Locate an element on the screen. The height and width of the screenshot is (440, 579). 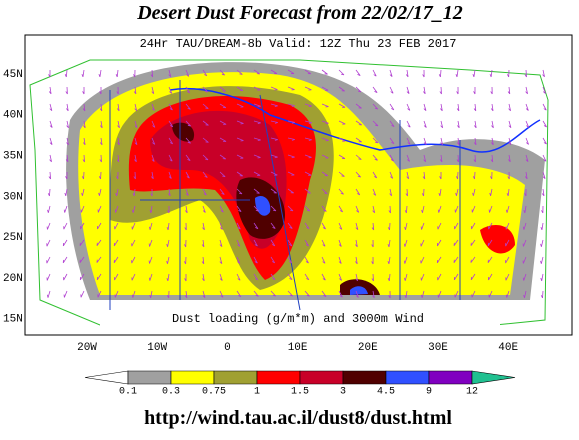
colorbar-label: 3 is located at coordinates (343, 392).